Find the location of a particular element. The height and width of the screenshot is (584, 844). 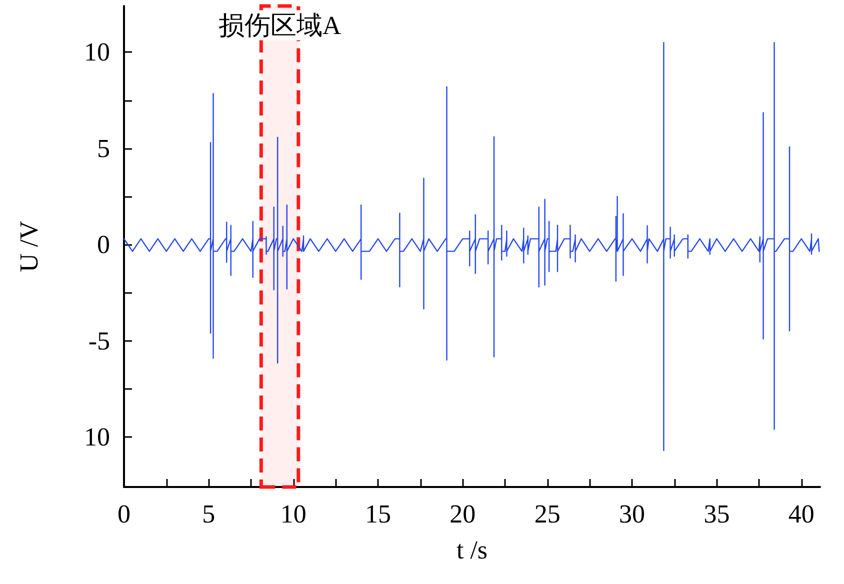

y-tick-label: 0 is located at coordinates (103, 245).